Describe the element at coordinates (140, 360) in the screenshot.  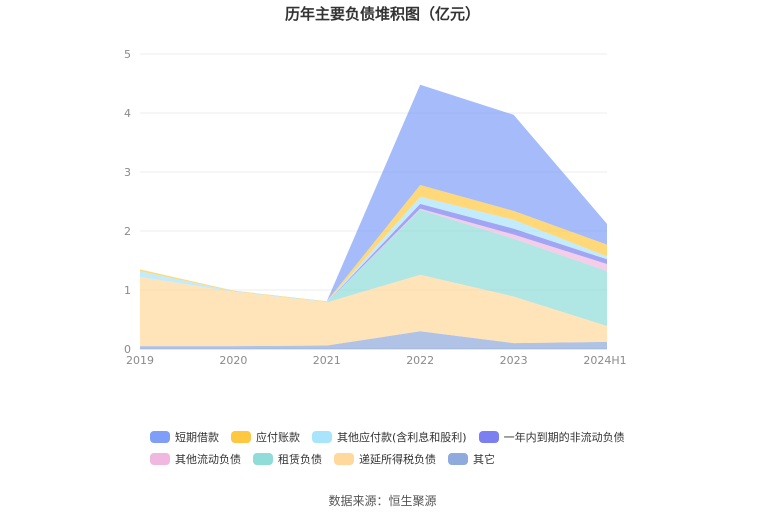
I see `x-tick-label: 2019` at that location.